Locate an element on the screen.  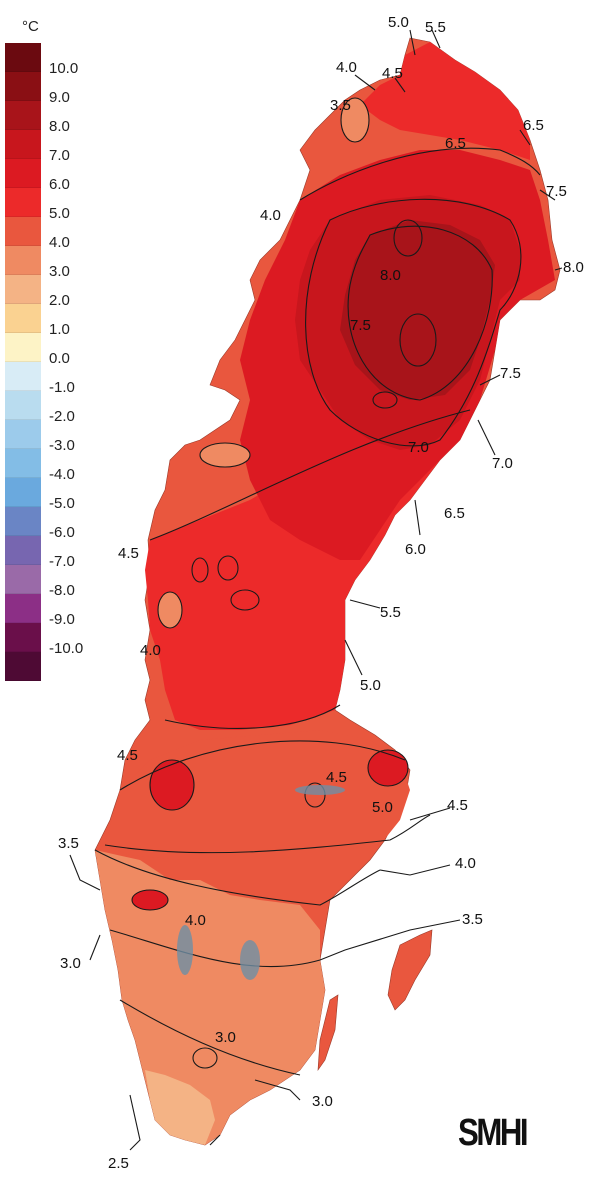
legend-label: 4.0 is located at coordinates (59, 242).